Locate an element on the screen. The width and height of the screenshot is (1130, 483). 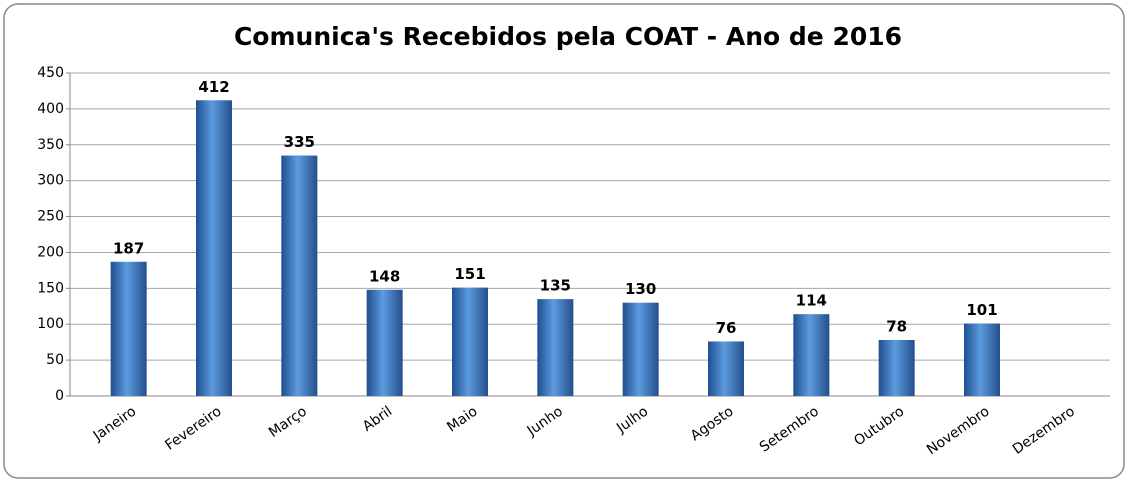
y-tick-label: 0 is located at coordinates (59, 396).